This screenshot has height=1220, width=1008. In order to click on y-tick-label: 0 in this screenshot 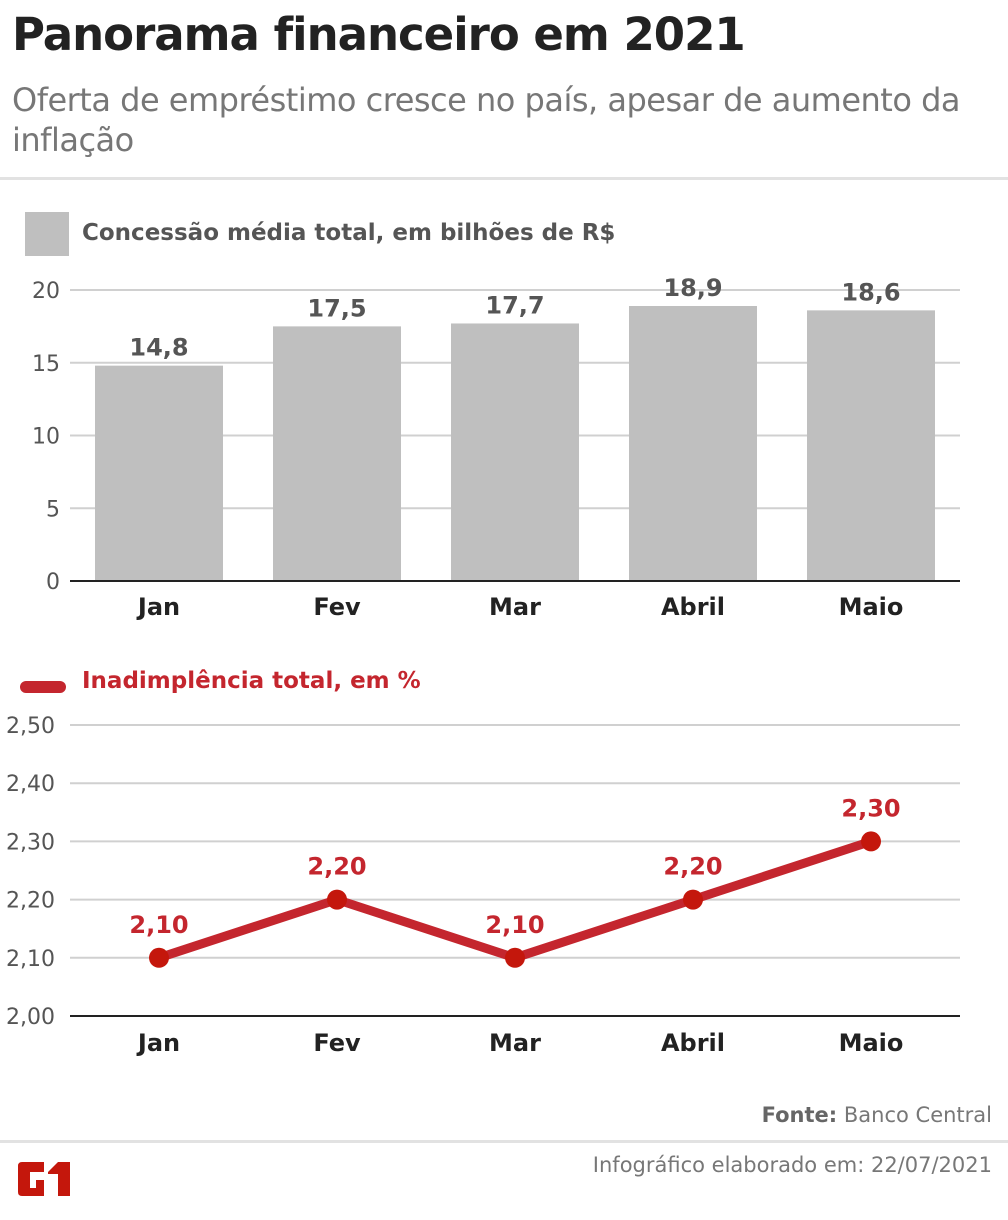, I will do `click(53, 582)`.